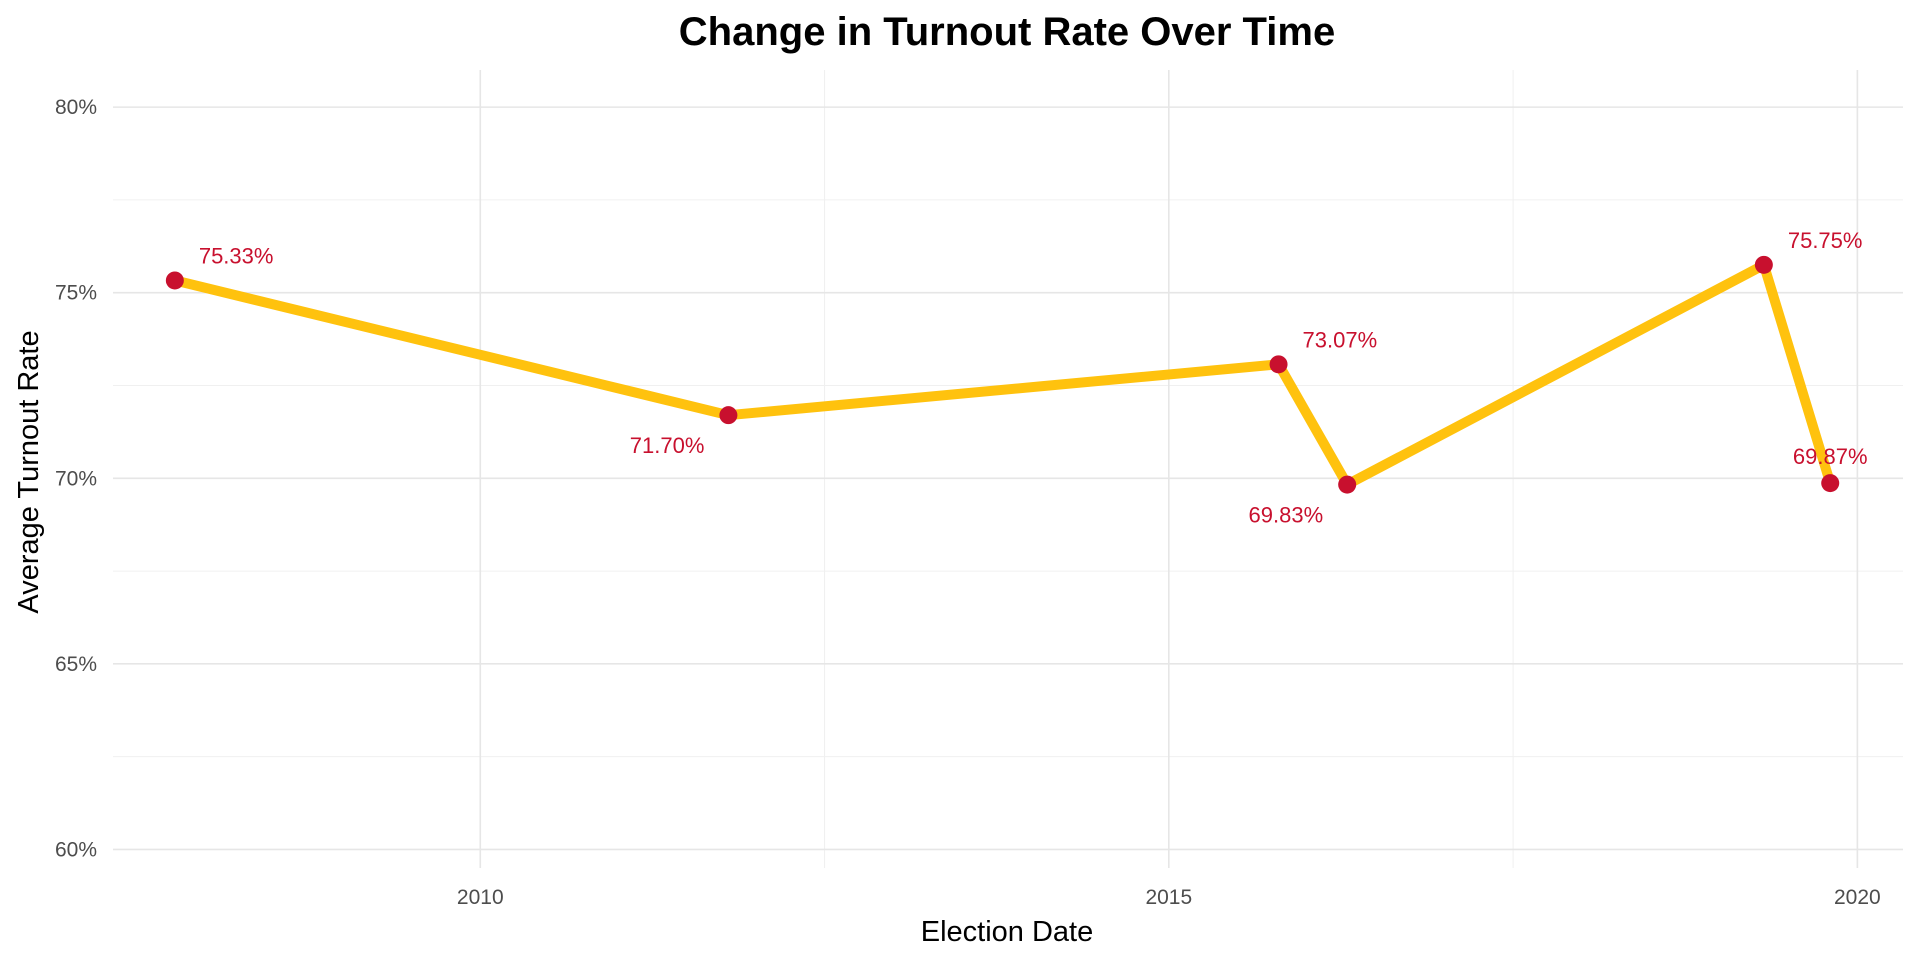 The height and width of the screenshot is (960, 1920). What do you see at coordinates (1007, 932) in the screenshot?
I see `x-axis-title: Election Date` at bounding box center [1007, 932].